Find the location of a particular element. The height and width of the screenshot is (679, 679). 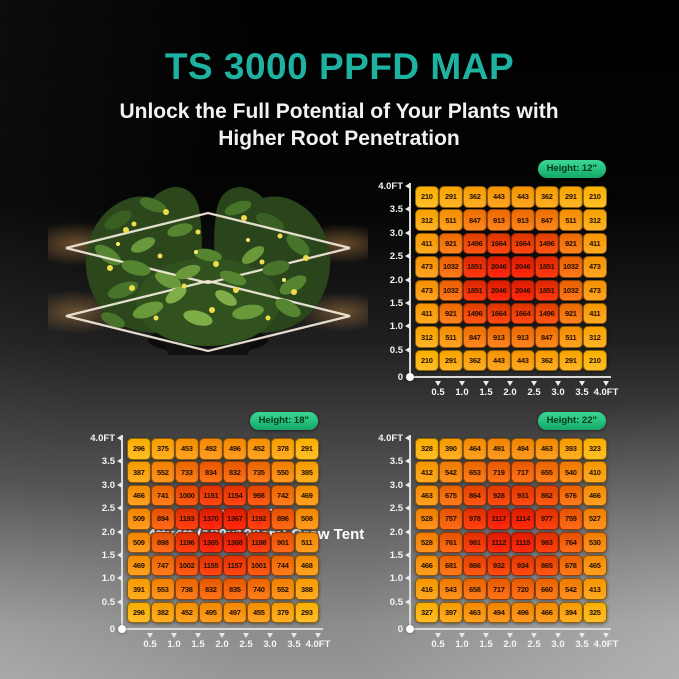

ppfd-cell: 312 is located at coordinates (427, 337).